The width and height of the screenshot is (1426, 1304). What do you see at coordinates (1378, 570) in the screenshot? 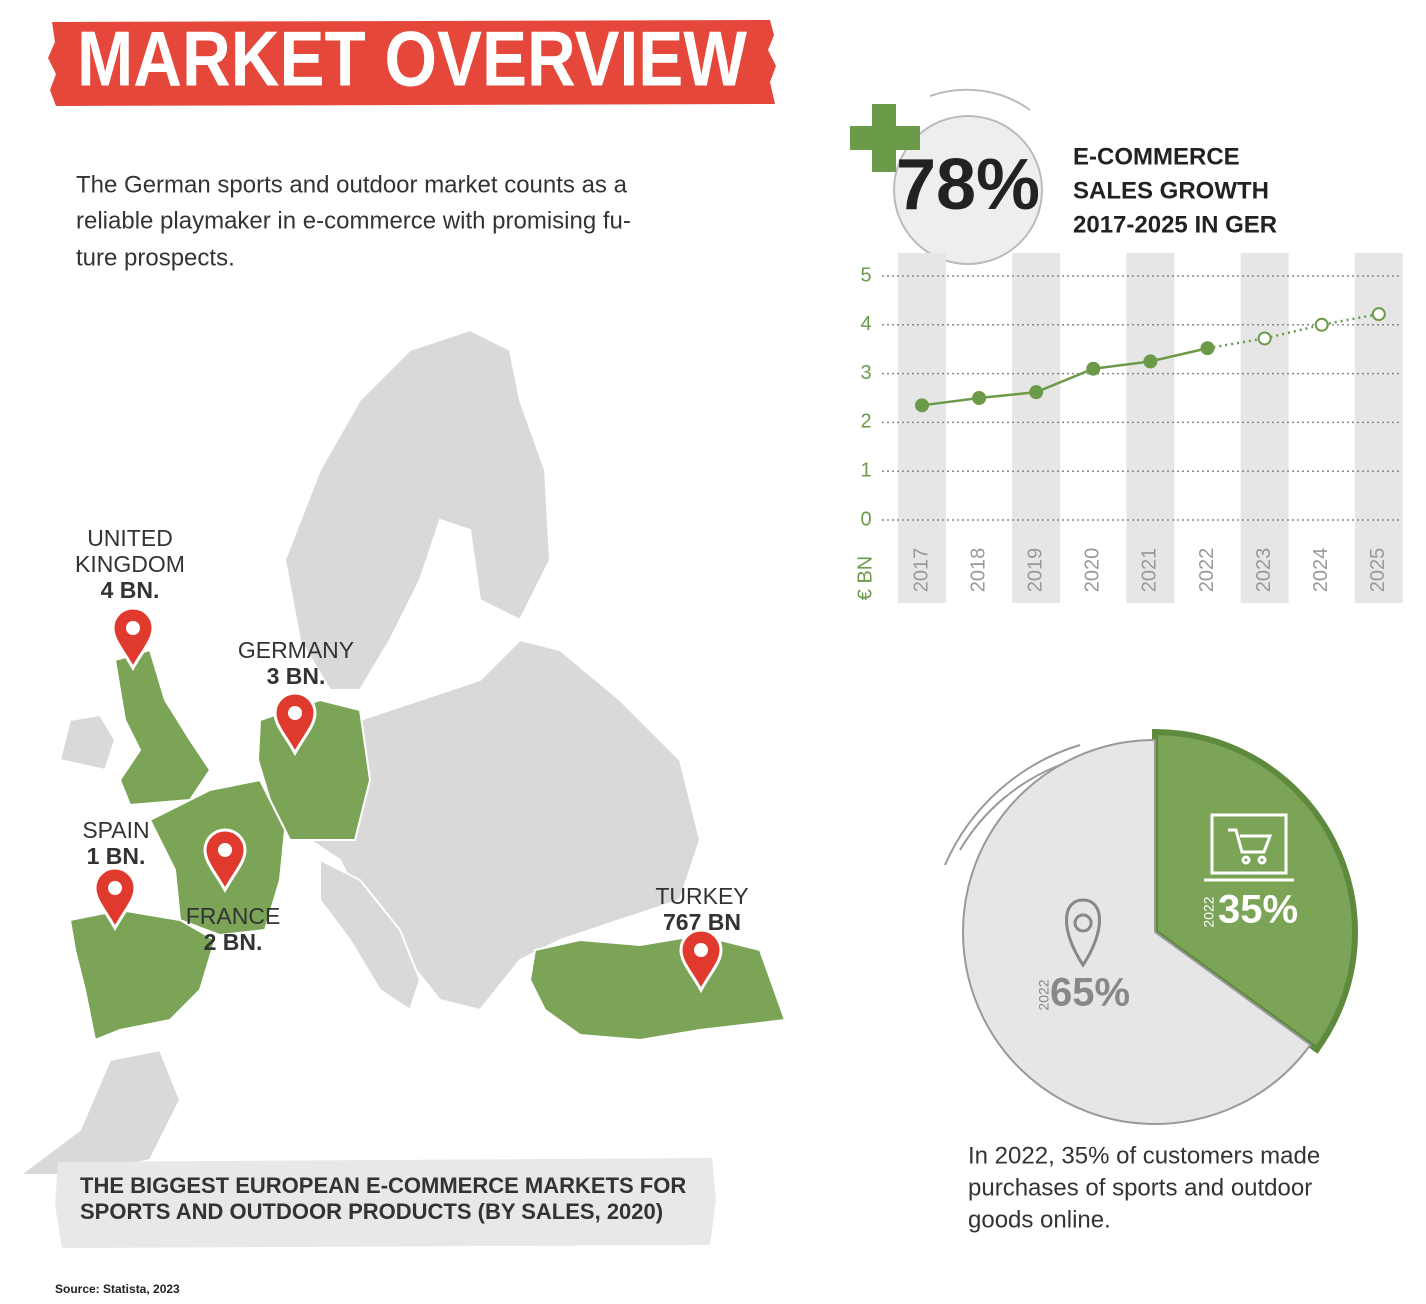
I see `x-tick-label: 2025` at bounding box center [1378, 570].